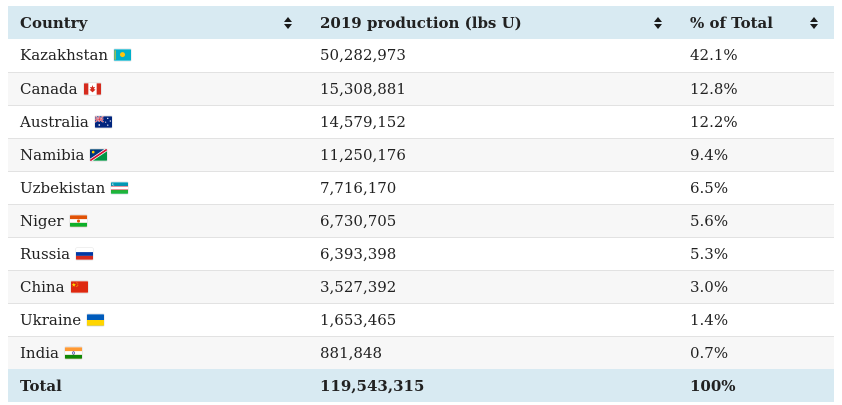 The image size is (842, 405). What do you see at coordinates (158, 286) in the screenshot?
I see `country-cell: China` at bounding box center [158, 286].